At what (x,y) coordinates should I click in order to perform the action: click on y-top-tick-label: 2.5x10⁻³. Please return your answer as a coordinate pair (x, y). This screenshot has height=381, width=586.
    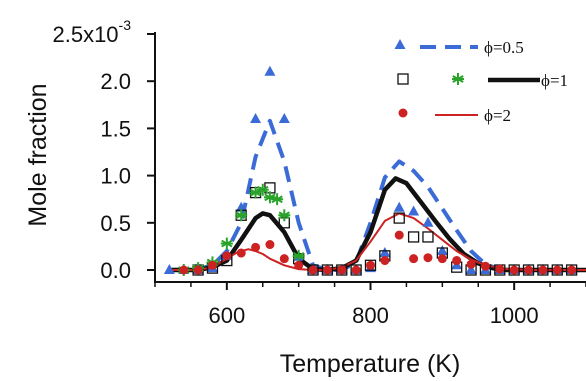
    Looking at the image, I should click on (91, 32).